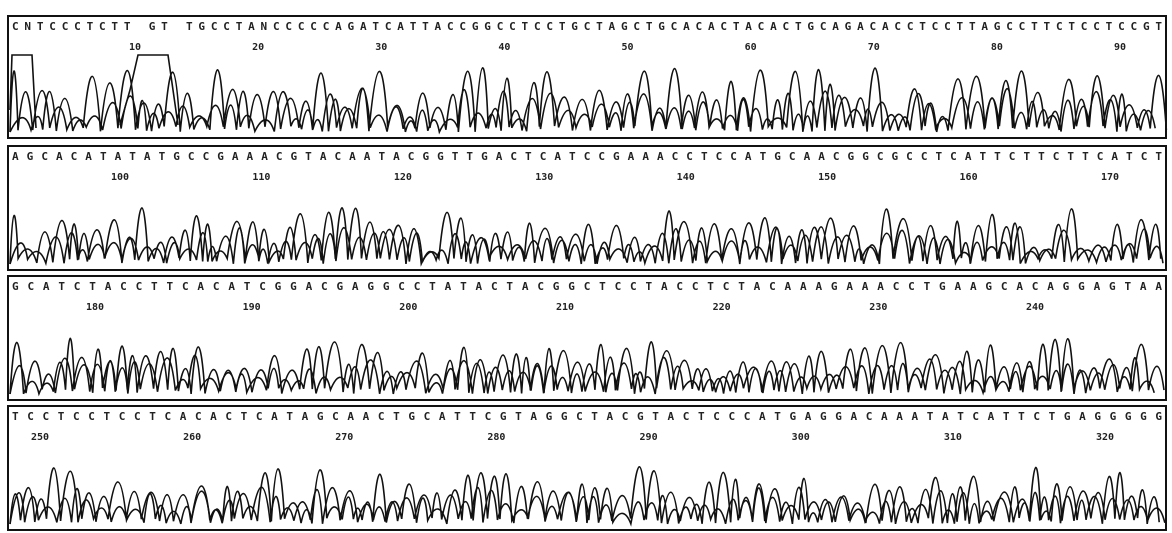 The height and width of the screenshot is (533, 1172). What do you see at coordinates (874, 47) in the screenshot?
I see `base-position: 70` at bounding box center [874, 47].